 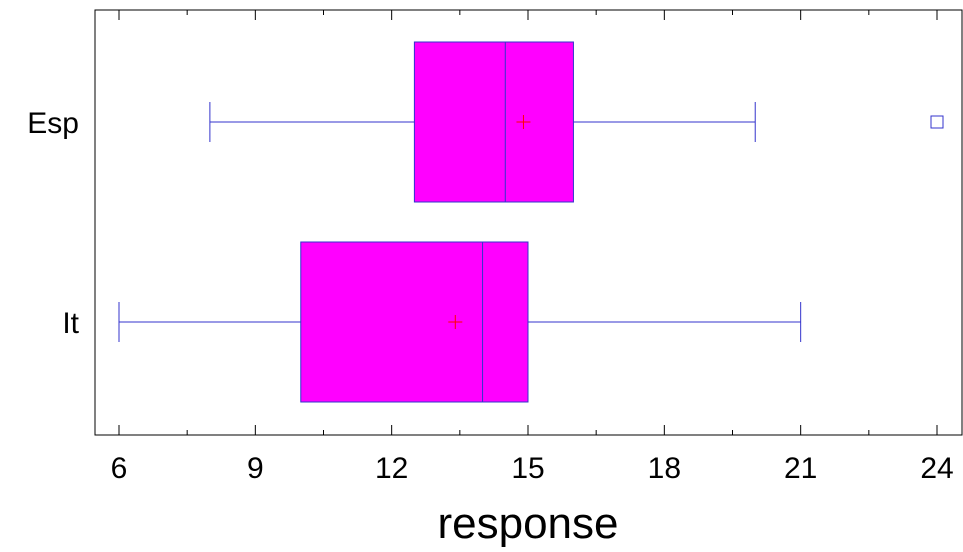 I want to click on x-tick-label: 6, so click(x=119, y=468).